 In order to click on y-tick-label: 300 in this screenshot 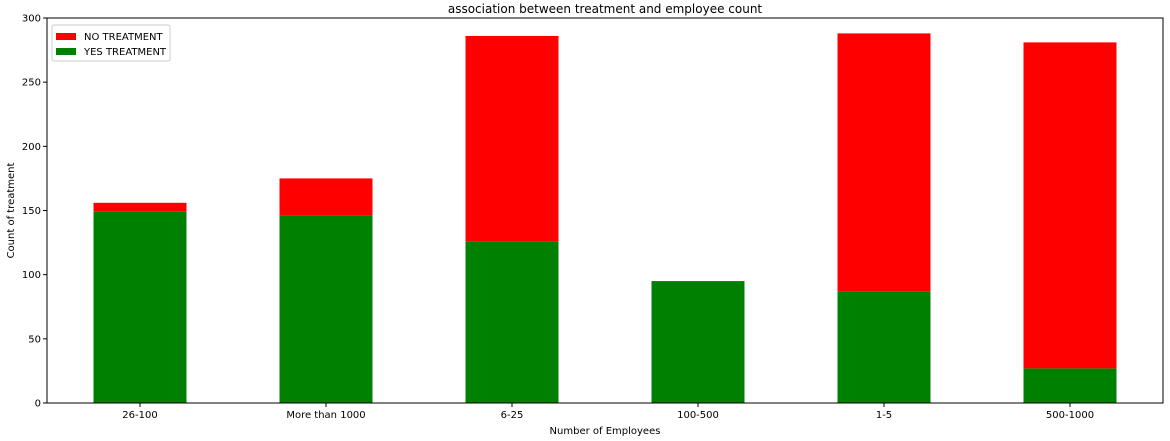, I will do `click(31, 19)`.